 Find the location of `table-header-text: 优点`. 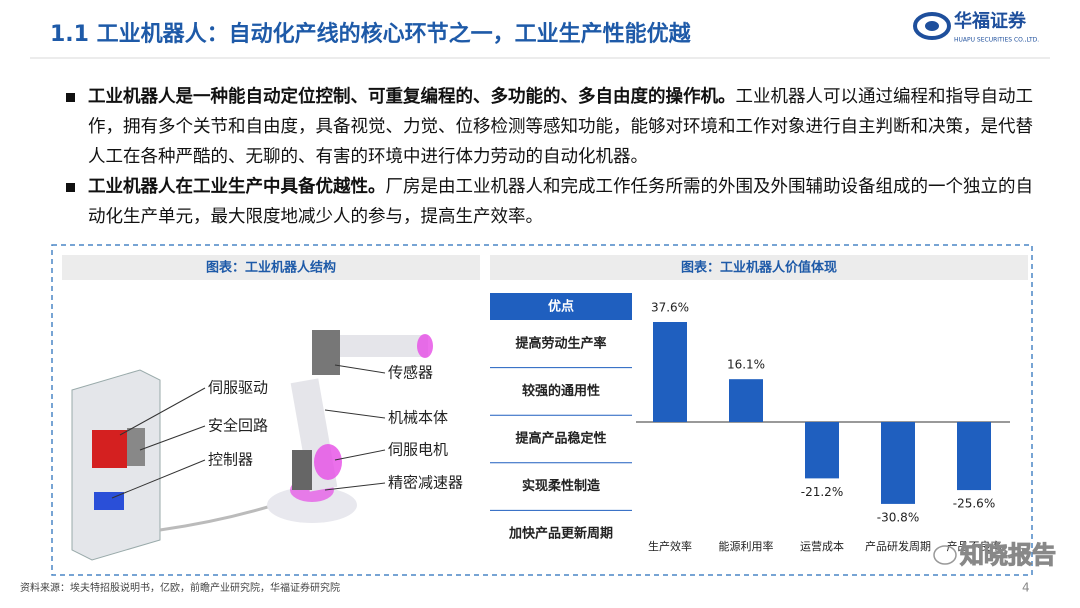

table-header-text: 优点 is located at coordinates (561, 307).